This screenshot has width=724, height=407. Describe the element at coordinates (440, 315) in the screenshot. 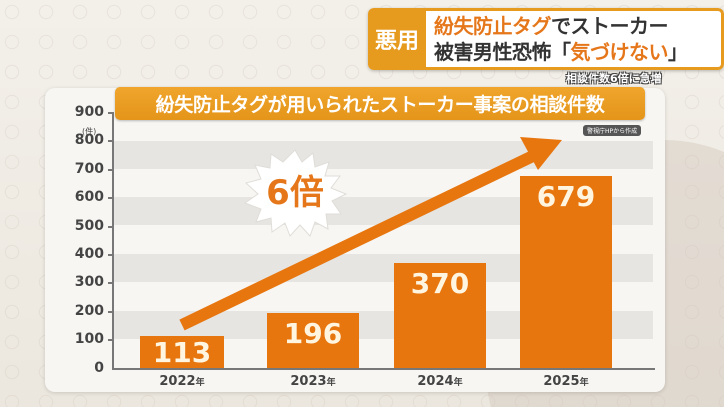

I see `bar-2024: 370` at that location.